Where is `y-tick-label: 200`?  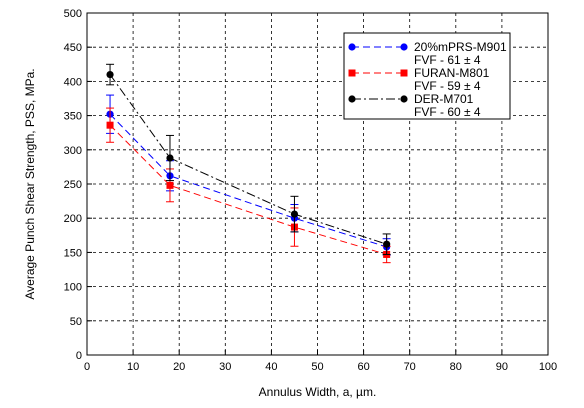 y-tick-label: 200 is located at coordinates (73, 219).